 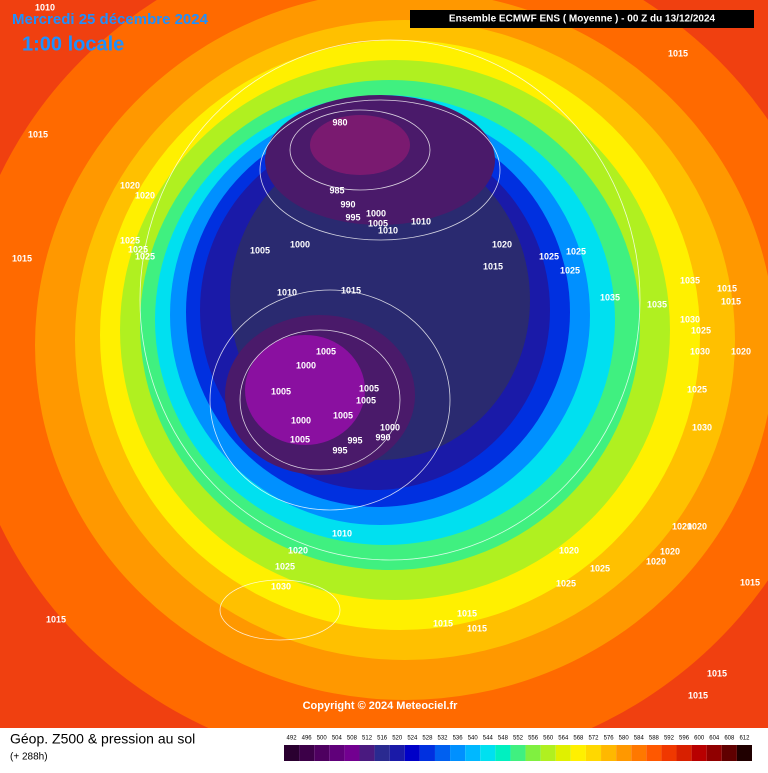 What do you see at coordinates (443, 739) in the screenshot?
I see `scale-label: 532` at bounding box center [443, 739].